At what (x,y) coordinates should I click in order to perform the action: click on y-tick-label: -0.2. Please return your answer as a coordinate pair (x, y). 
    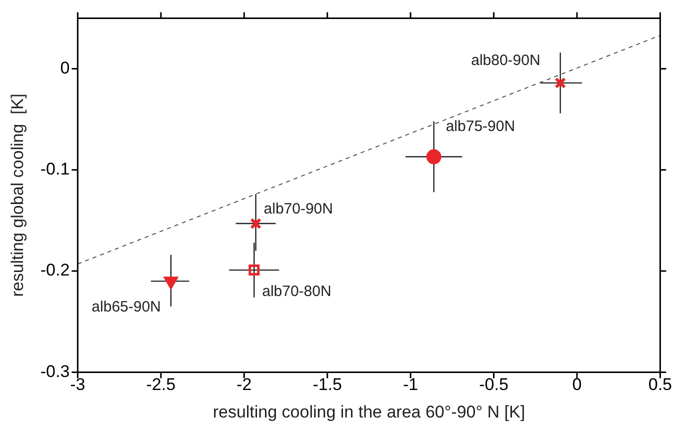
    Looking at the image, I should click on (55, 270).